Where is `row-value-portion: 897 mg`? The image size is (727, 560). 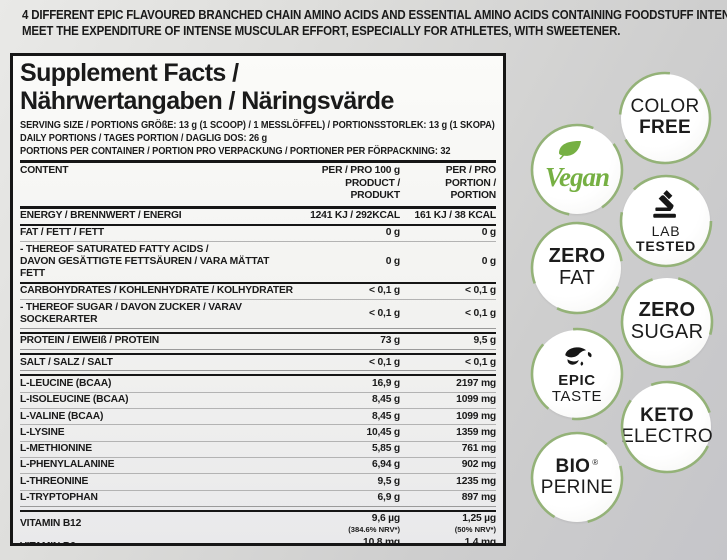 row-value-portion: 897 mg is located at coordinates (478, 498).